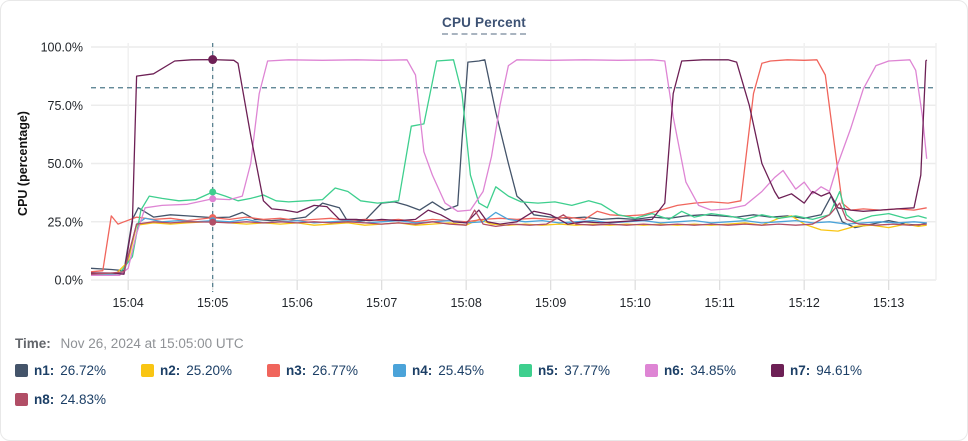  Describe the element at coordinates (800, 370) in the screenshot. I see `legend-label-n7: n7:` at that location.